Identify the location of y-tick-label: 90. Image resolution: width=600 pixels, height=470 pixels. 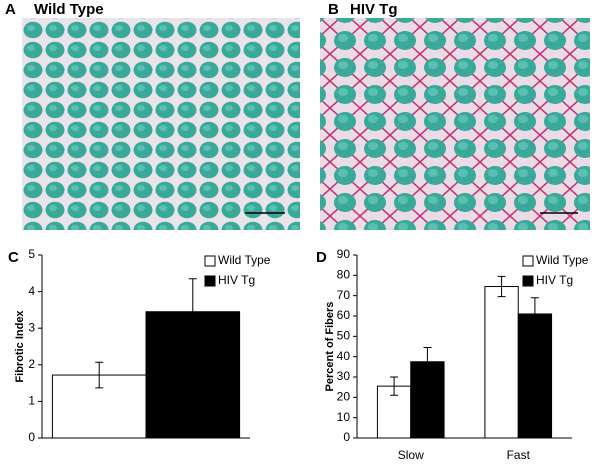
(344, 254).